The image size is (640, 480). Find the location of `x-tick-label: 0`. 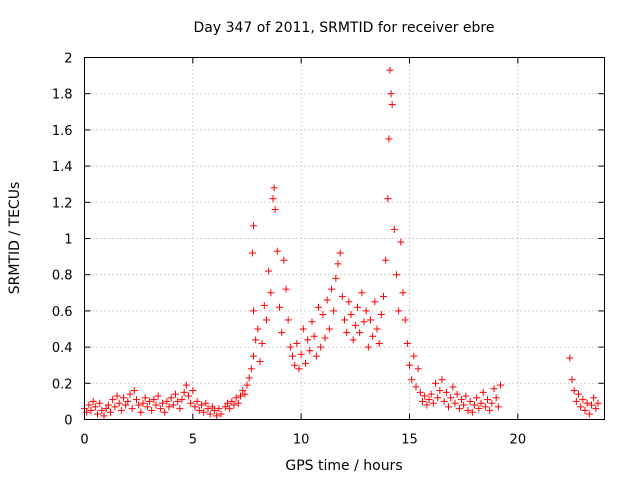

x-tick-label: 0 is located at coordinates (84, 440).